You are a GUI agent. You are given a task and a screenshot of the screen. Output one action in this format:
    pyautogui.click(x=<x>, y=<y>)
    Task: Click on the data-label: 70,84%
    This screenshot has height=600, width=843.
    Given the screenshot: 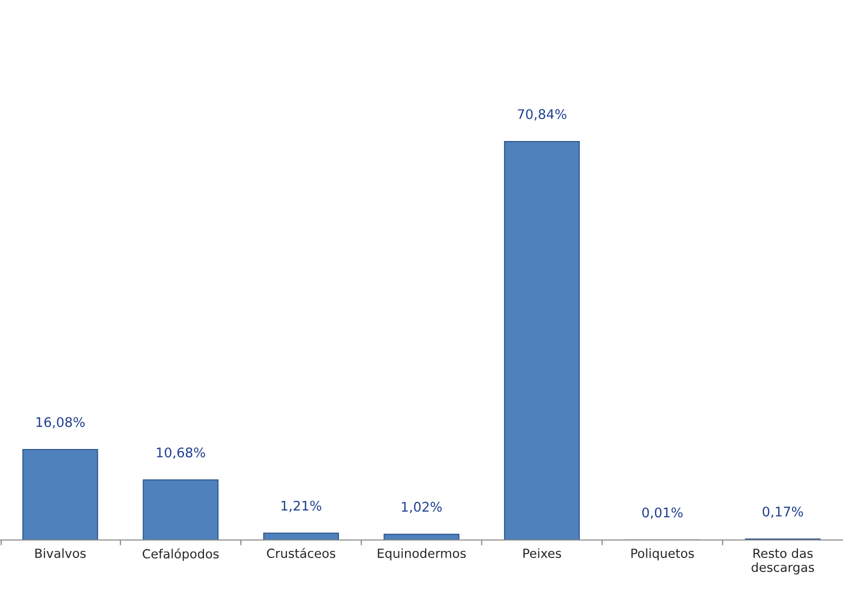 What is the action you would take?
    pyautogui.click(x=542, y=114)
    